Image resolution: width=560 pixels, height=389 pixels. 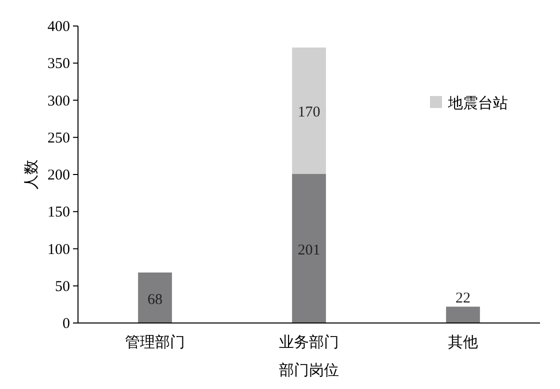 What do you see at coordinates (59, 64) in the screenshot?
I see `y-tick-label: 350` at bounding box center [59, 64].